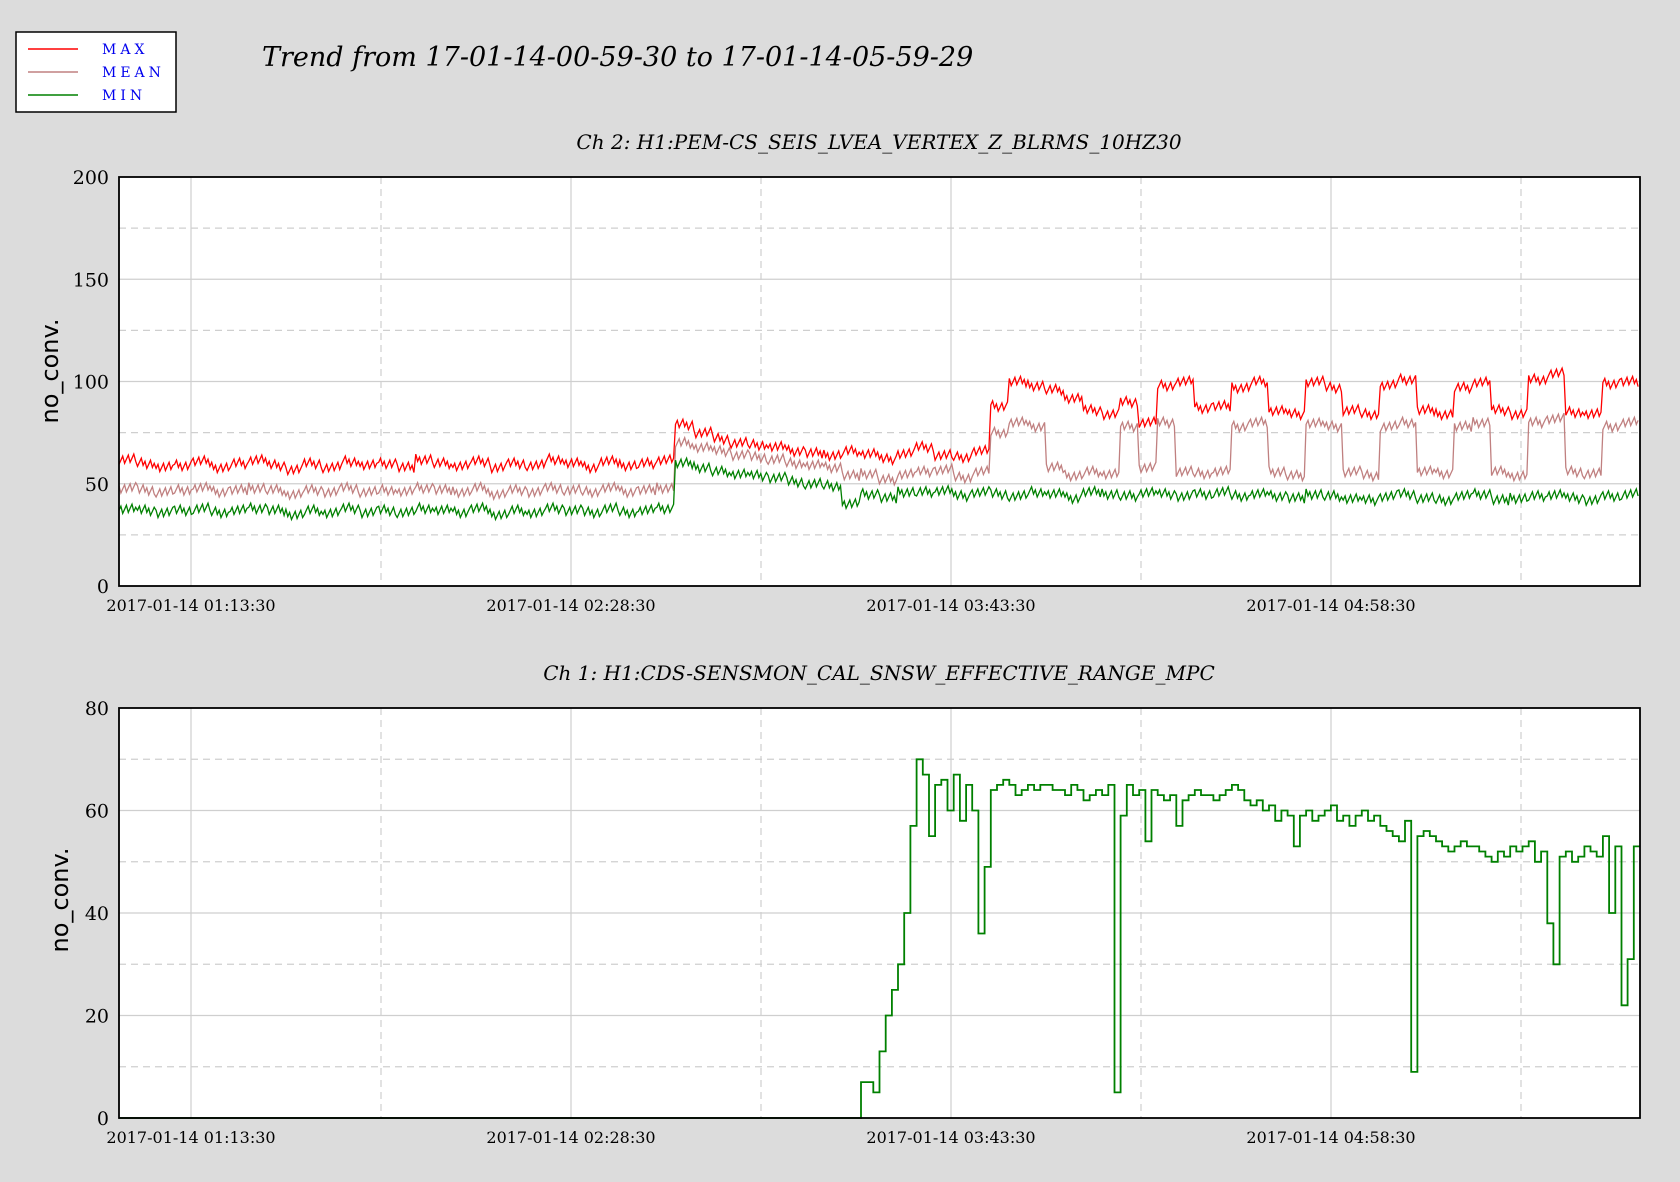  I want to click on chart-ch2-ytick-label: 100, so click(91, 383).